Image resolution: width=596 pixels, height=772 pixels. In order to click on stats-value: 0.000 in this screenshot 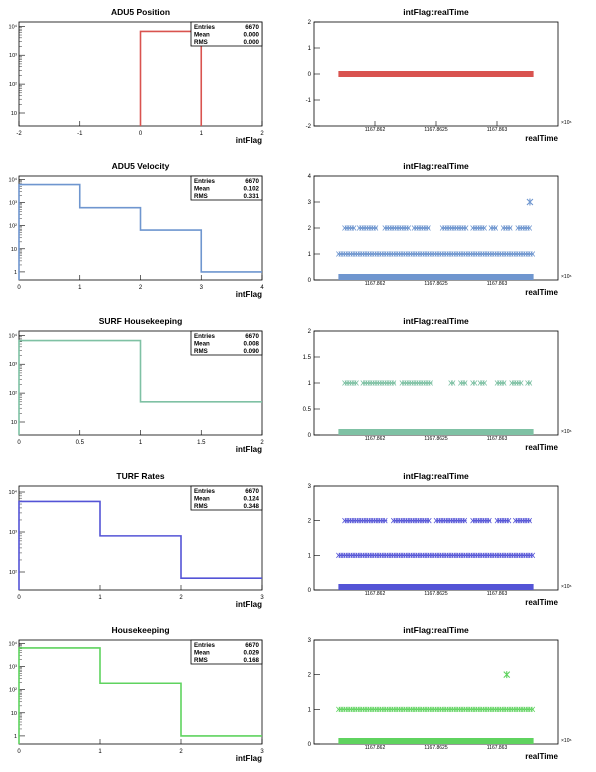, I will do `click(252, 42)`.